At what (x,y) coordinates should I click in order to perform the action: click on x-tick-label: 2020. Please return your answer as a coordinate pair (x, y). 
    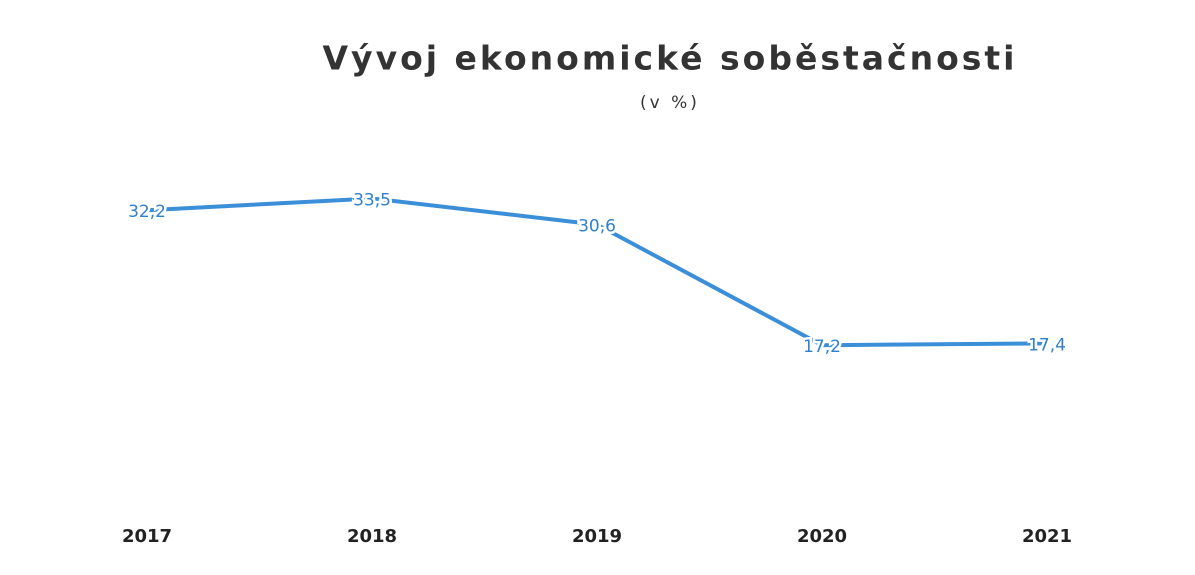
    Looking at the image, I should click on (822, 536).